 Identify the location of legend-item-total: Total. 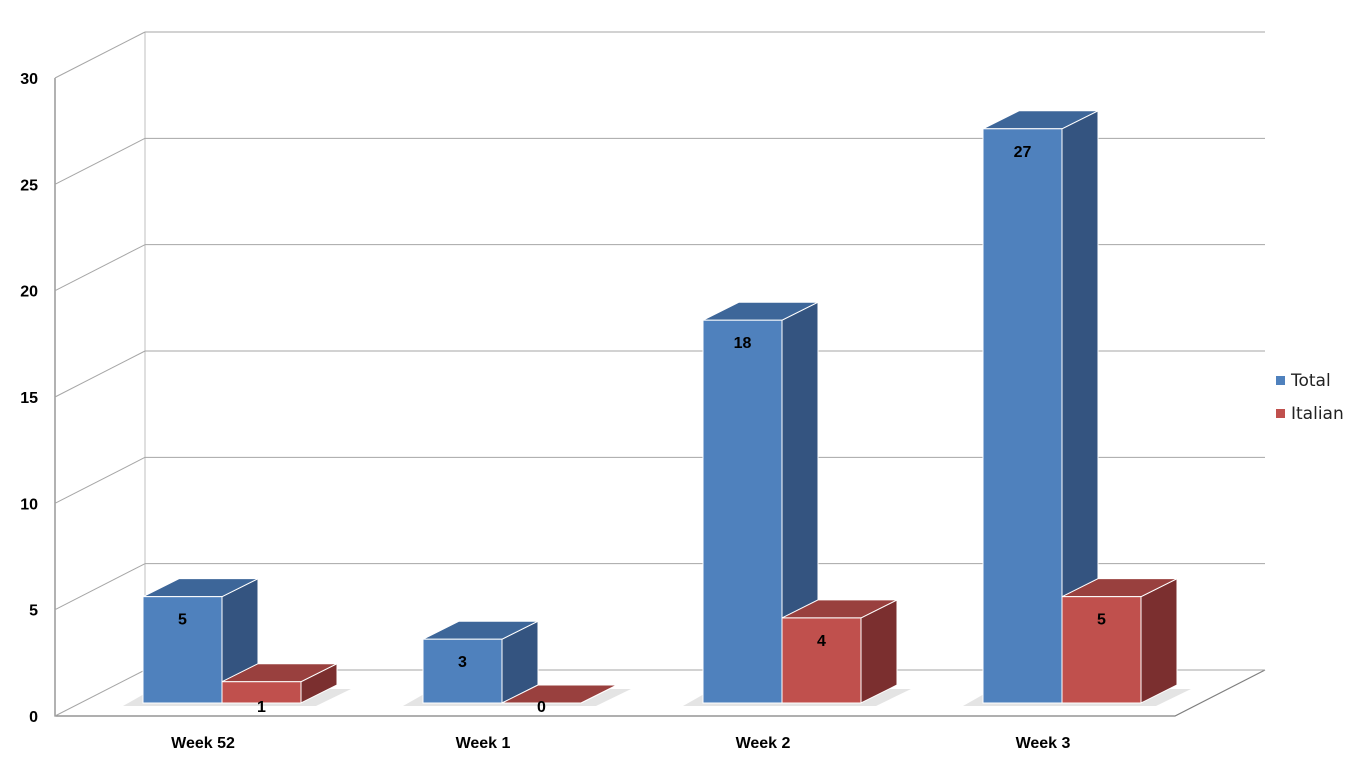
(1310, 380).